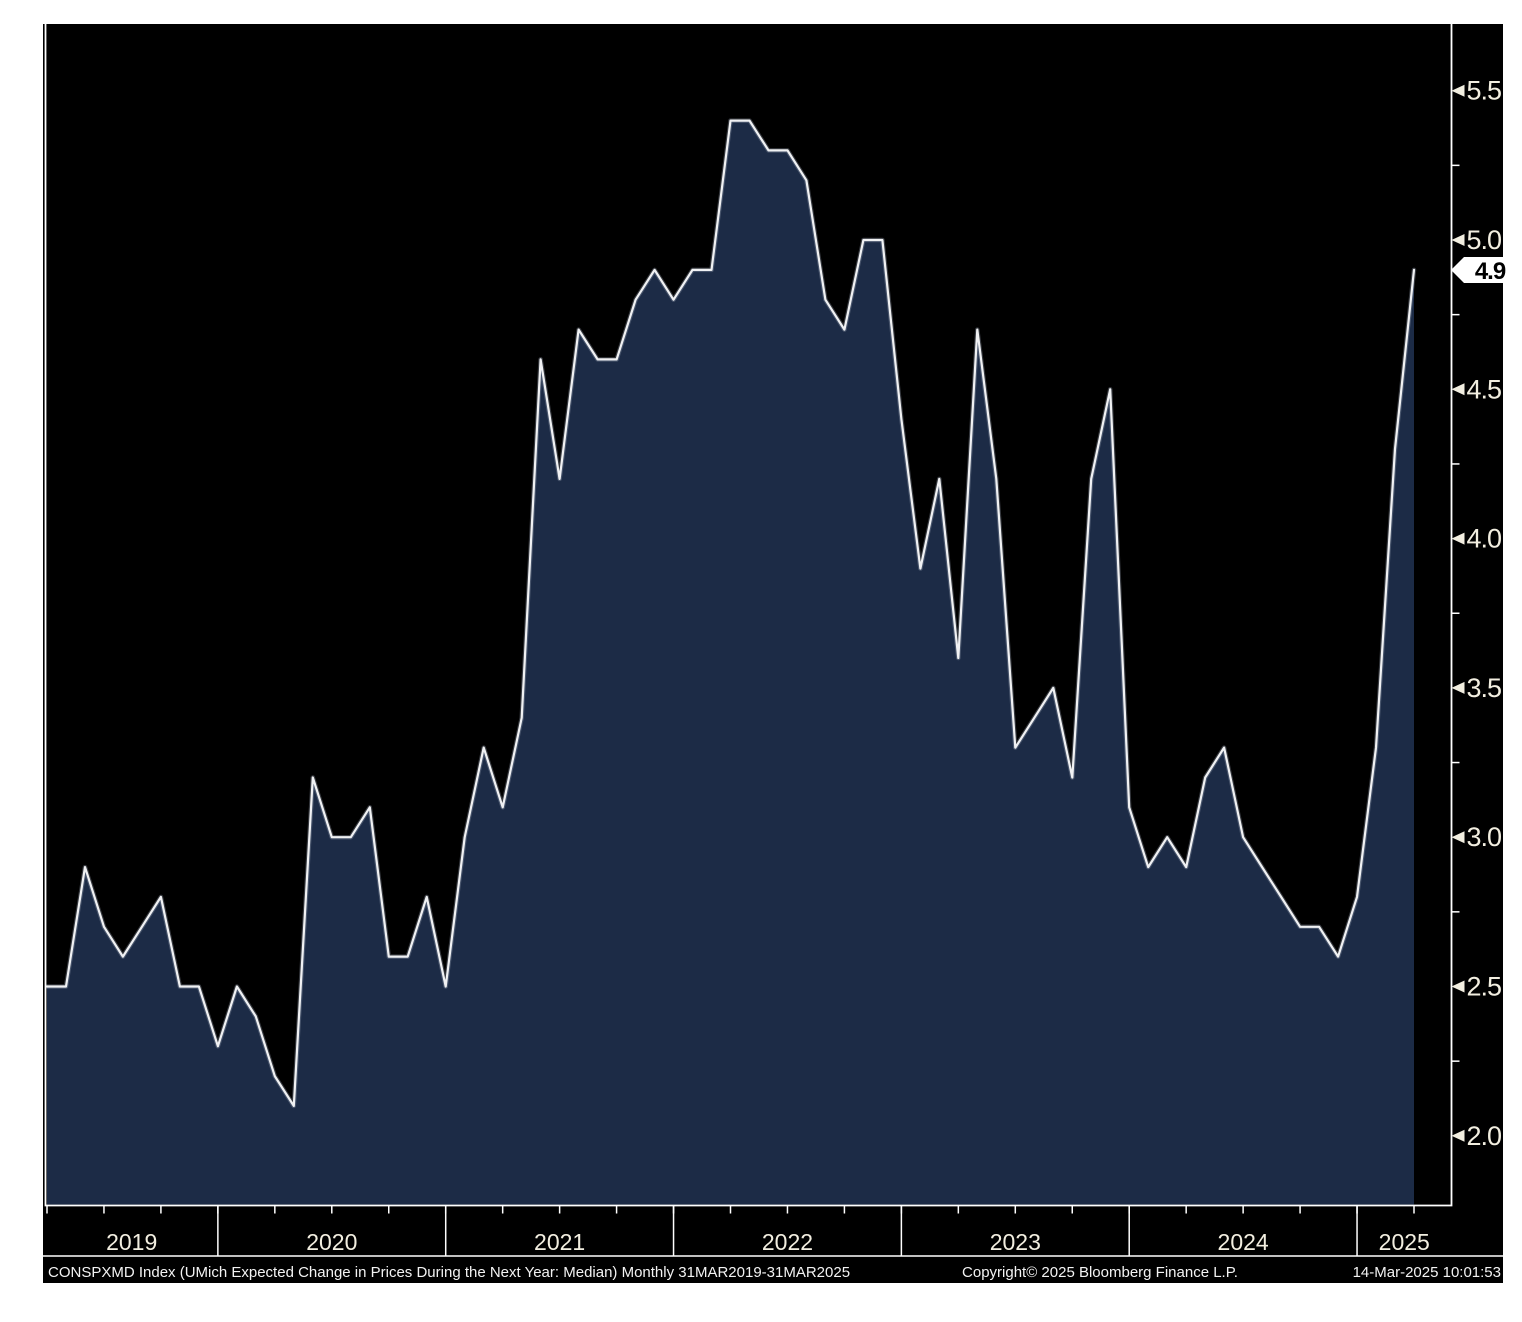 The width and height of the screenshot is (1522, 1322). What do you see at coordinates (1427, 1272) in the screenshot?
I see `footer-timestamp: 14-Mar-2025 10:01:53` at bounding box center [1427, 1272].